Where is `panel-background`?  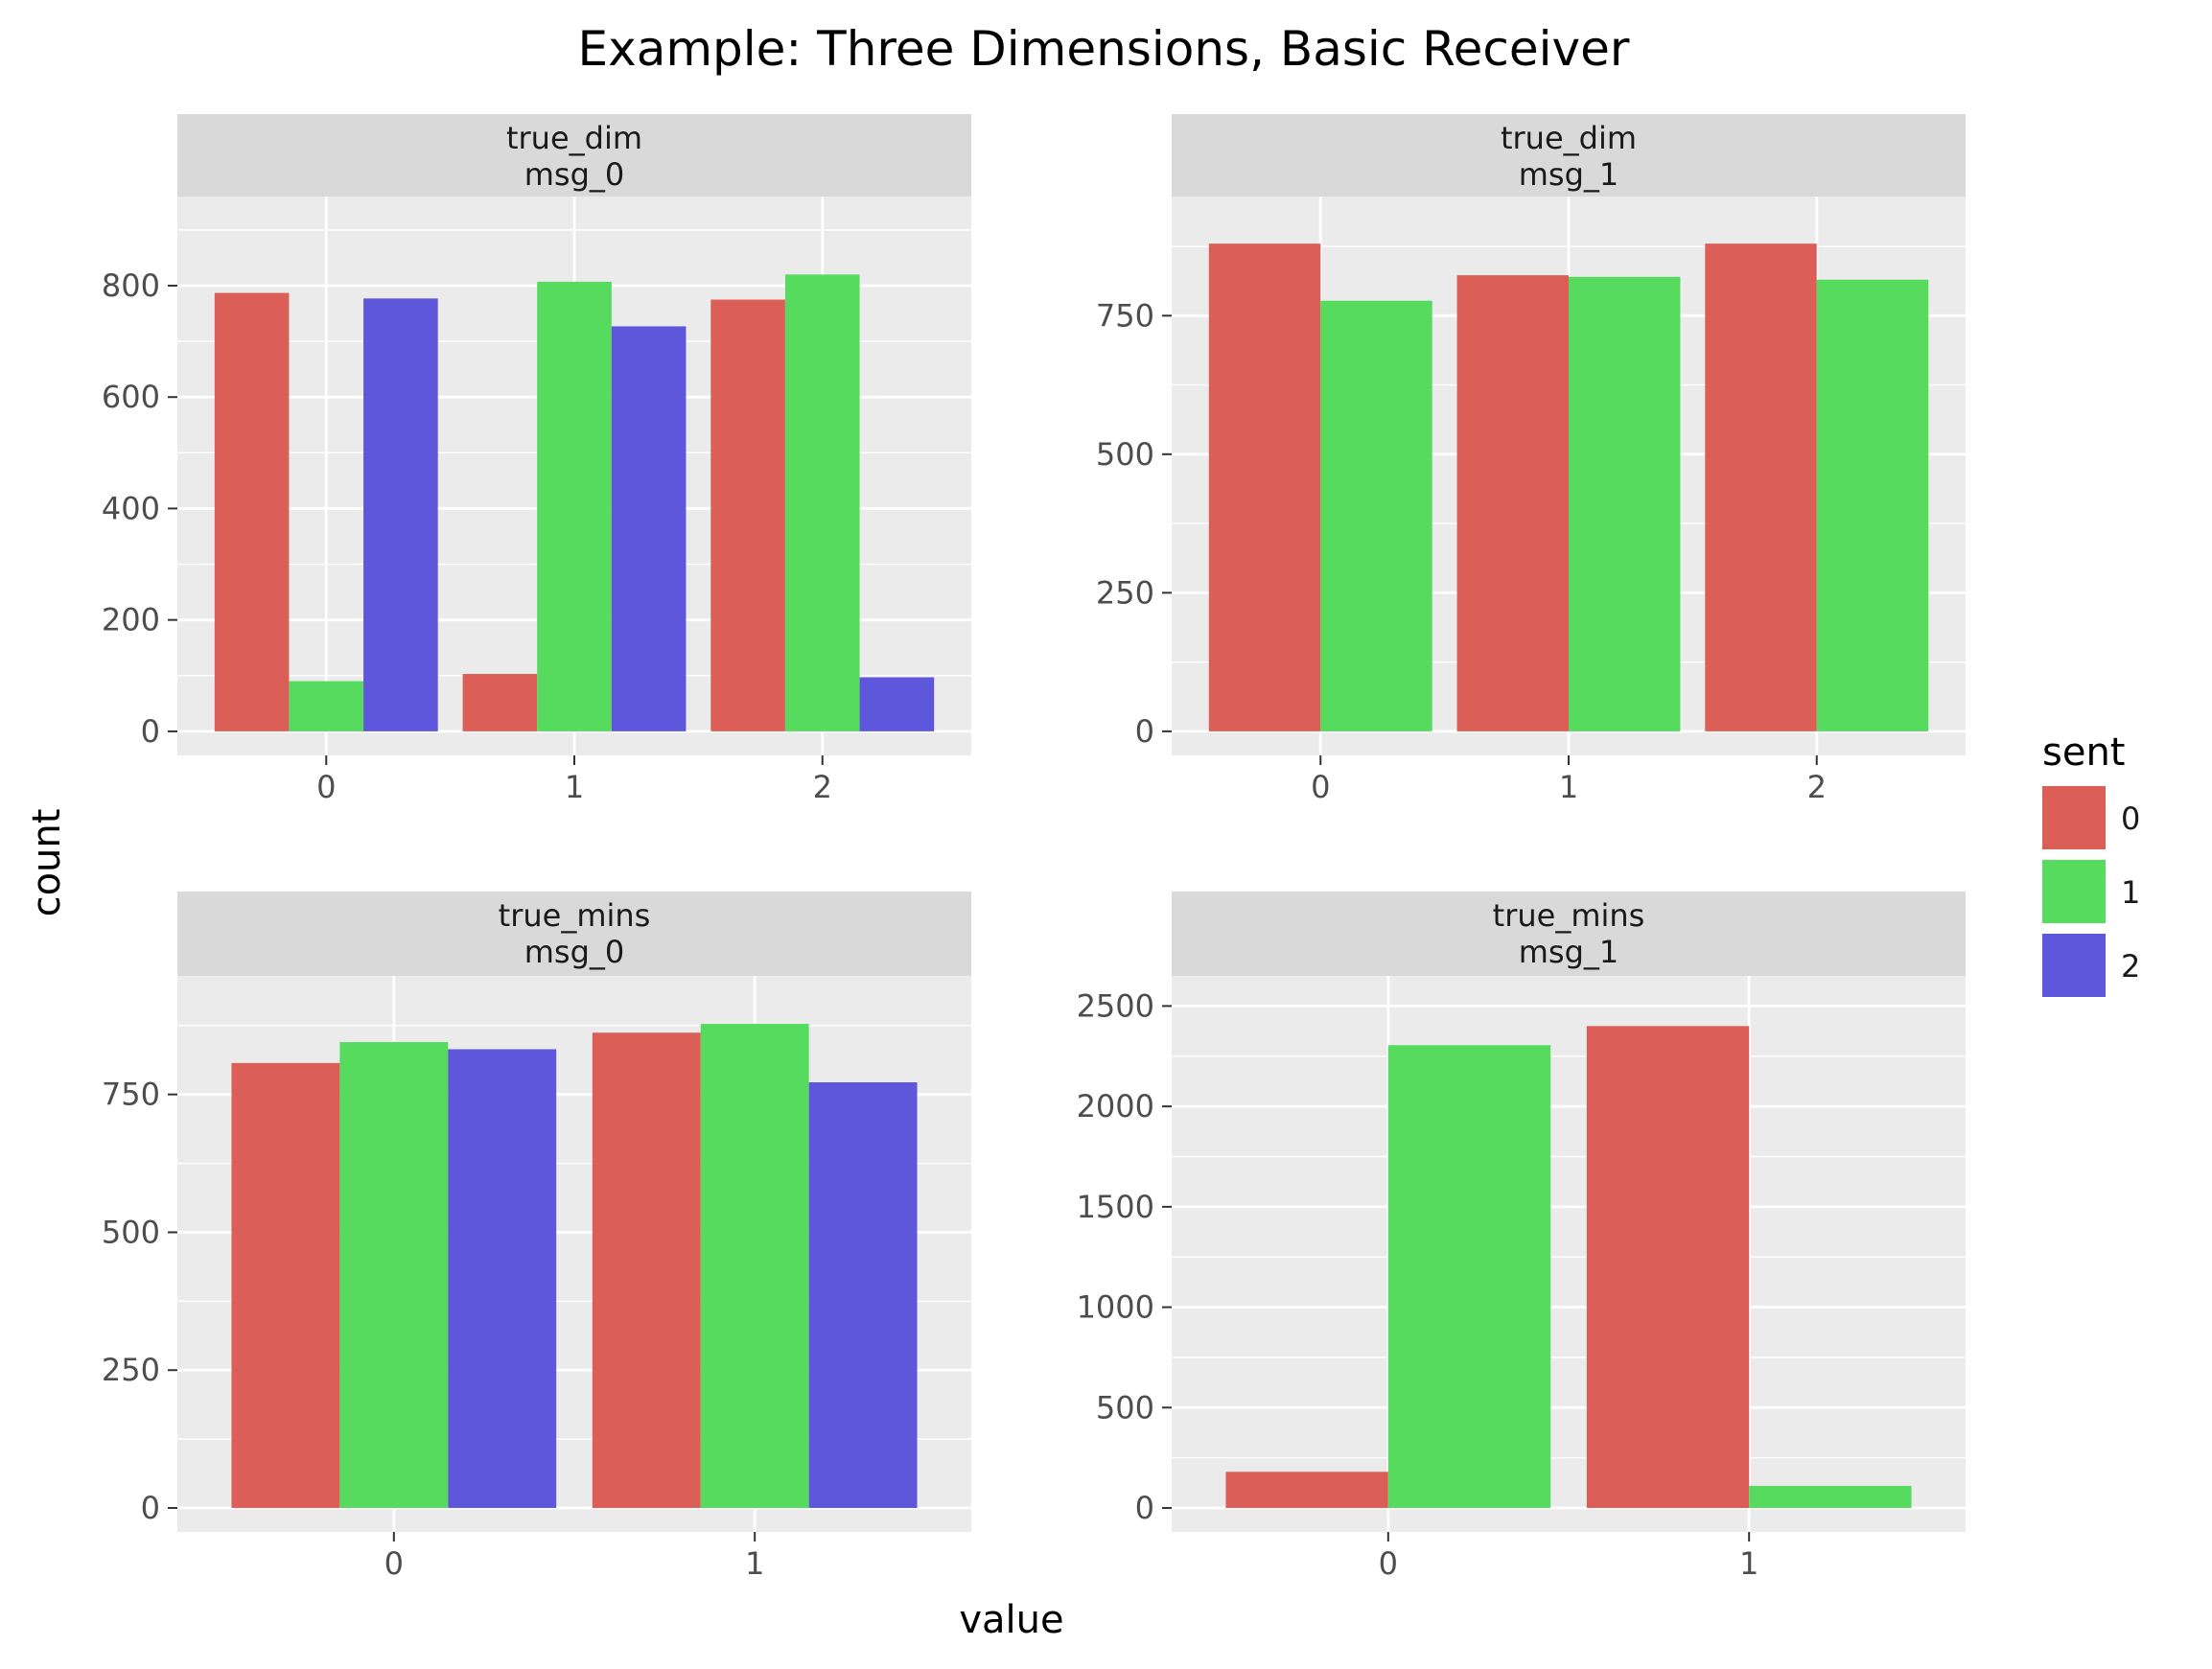 panel-background is located at coordinates (1569, 1254).